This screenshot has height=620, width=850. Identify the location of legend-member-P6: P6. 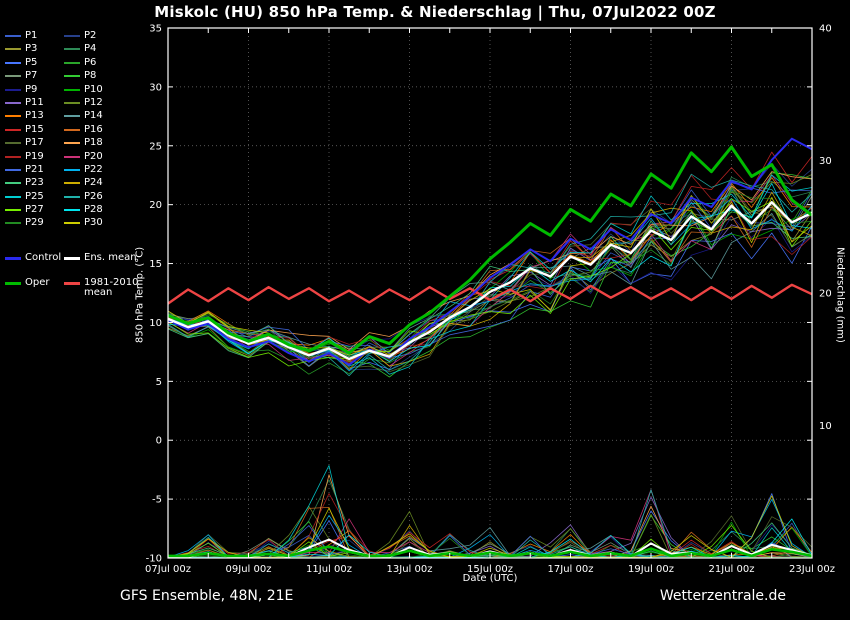
(113, 62).